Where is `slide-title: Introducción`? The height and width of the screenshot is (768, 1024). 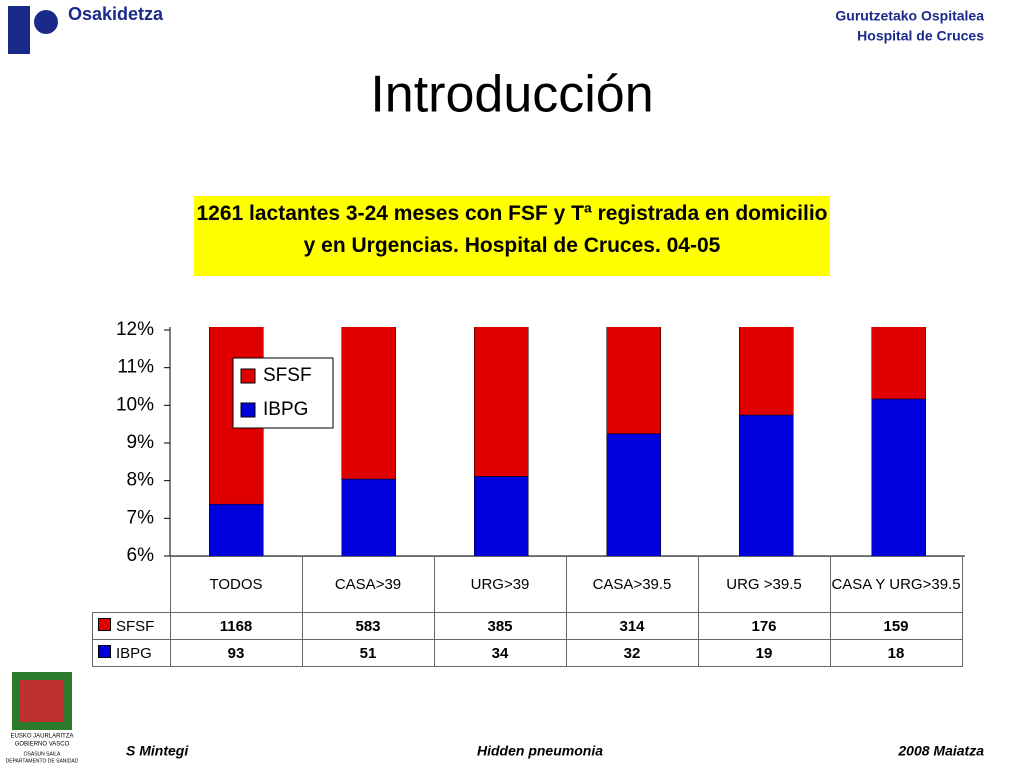
slide-title: Introducción is located at coordinates (511, 95).